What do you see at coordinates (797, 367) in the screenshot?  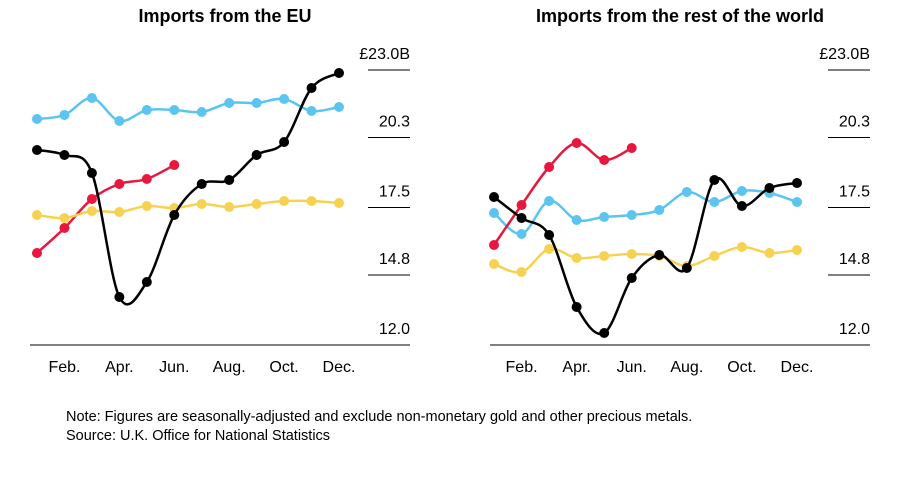 I see `x-tick-label: Dec.` at bounding box center [797, 367].